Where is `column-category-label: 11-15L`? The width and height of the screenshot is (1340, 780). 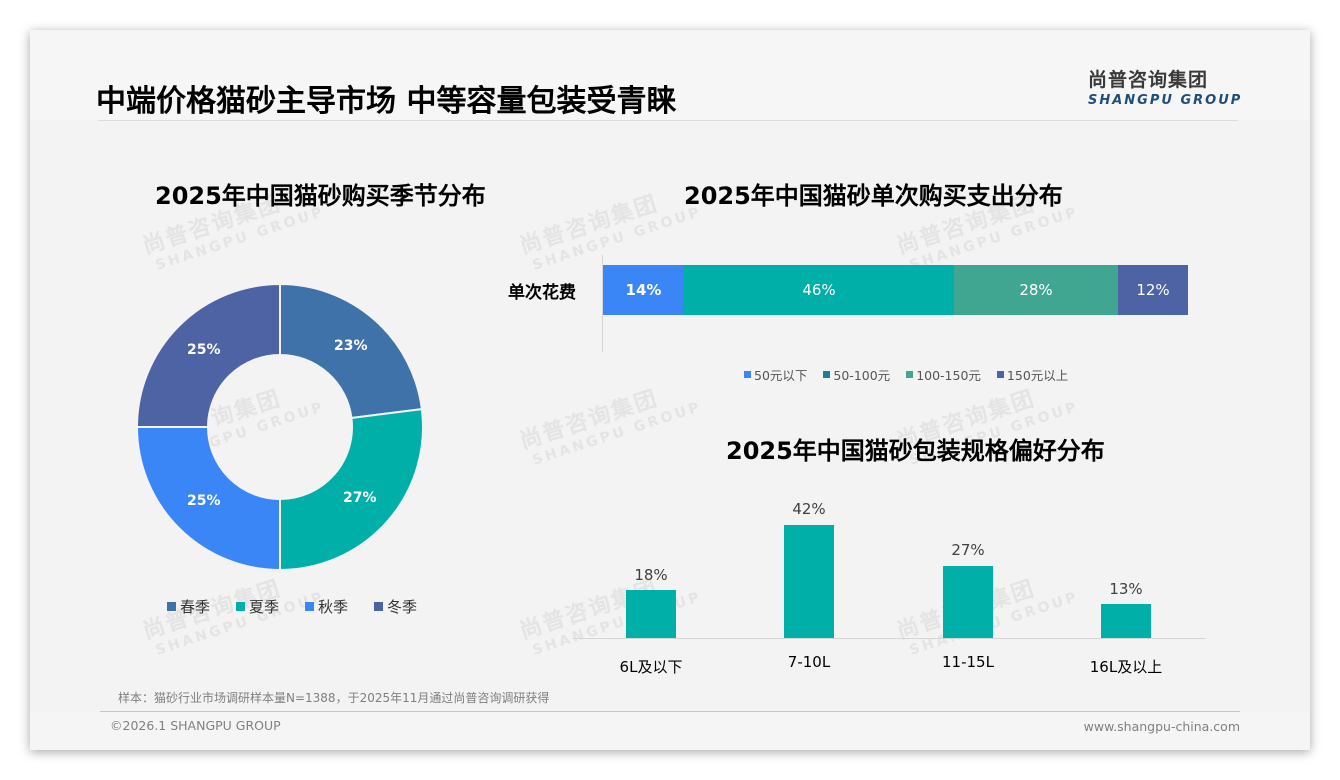
column-category-label: 11-15L is located at coordinates (968, 662).